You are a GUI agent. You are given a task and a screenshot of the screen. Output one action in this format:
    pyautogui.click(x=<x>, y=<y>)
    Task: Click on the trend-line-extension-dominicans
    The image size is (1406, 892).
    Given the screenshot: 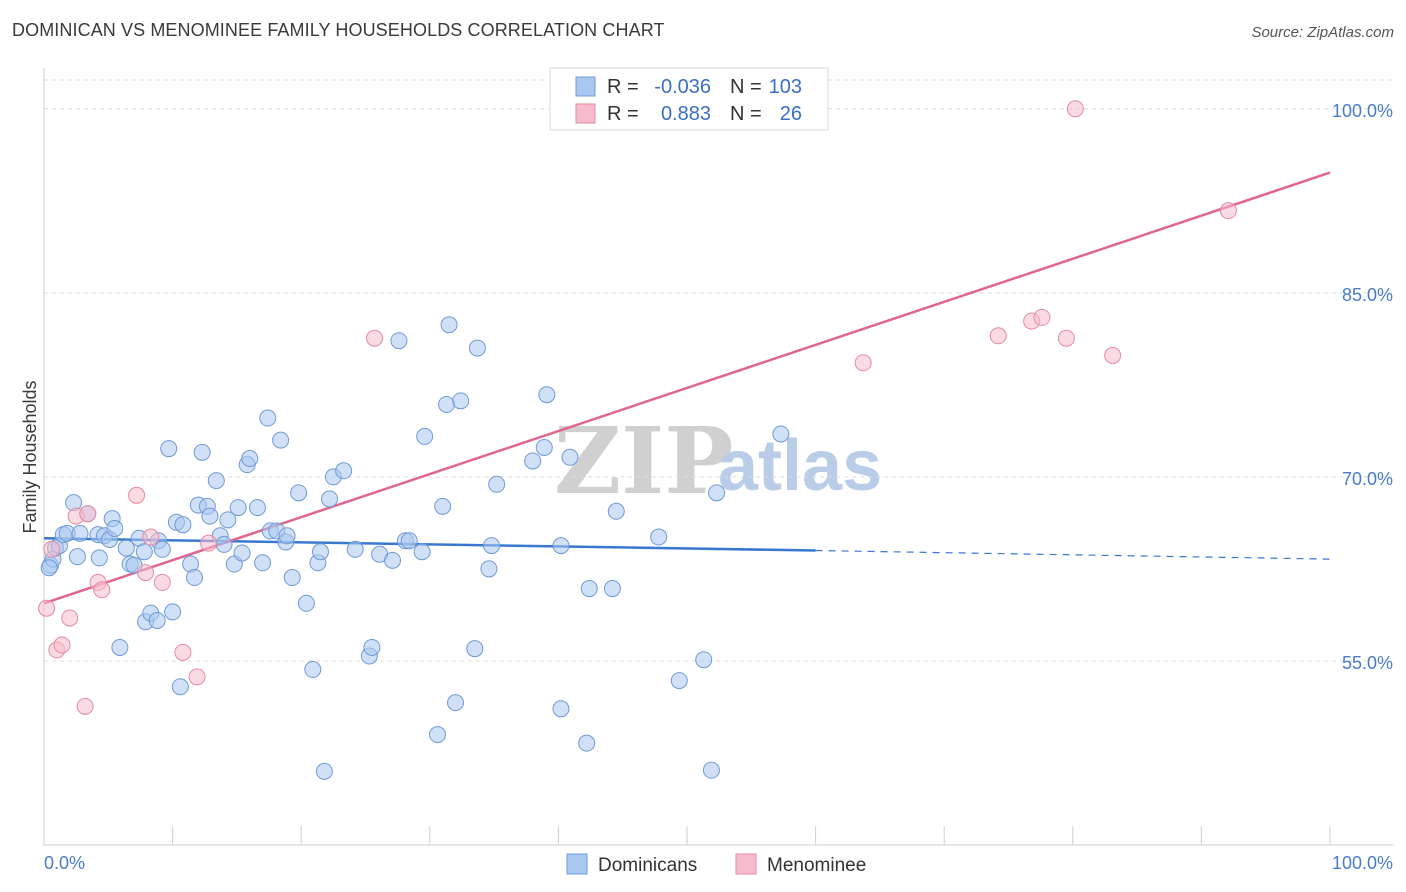 What is the action you would take?
    pyautogui.click(x=1073, y=554)
    